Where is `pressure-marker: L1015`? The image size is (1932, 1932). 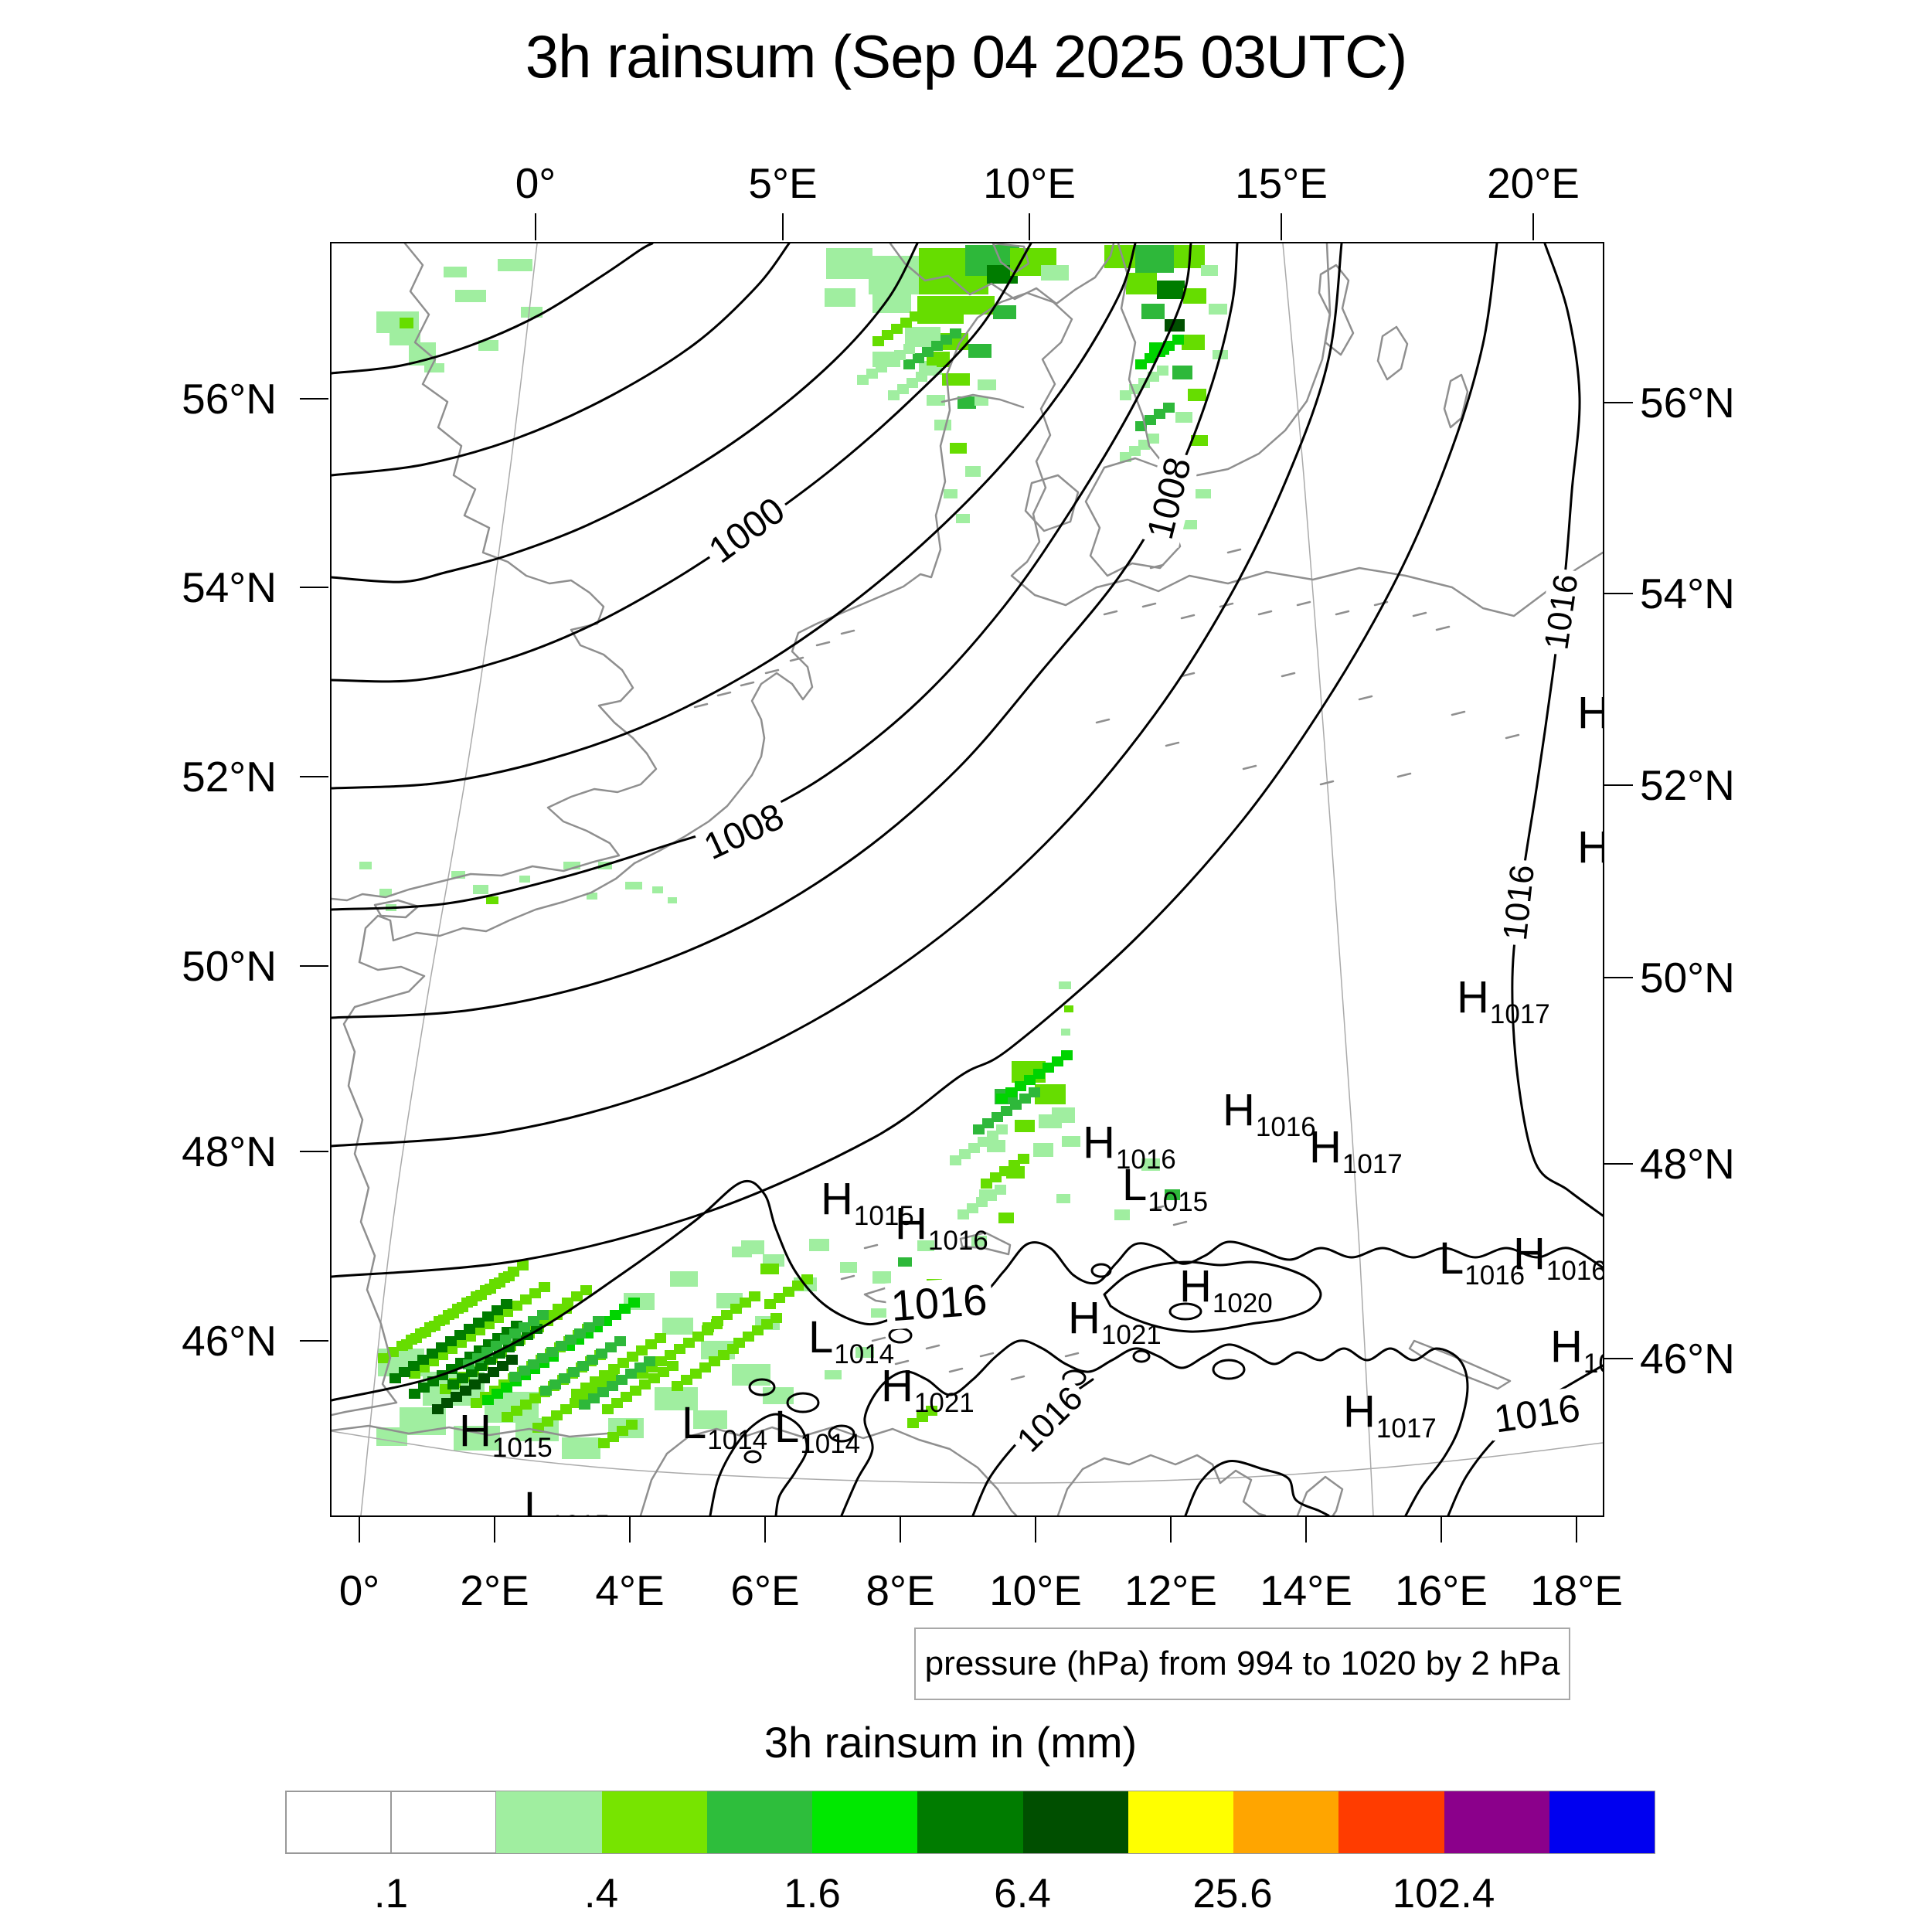 pressure-marker: L1015 is located at coordinates (567, 1501).